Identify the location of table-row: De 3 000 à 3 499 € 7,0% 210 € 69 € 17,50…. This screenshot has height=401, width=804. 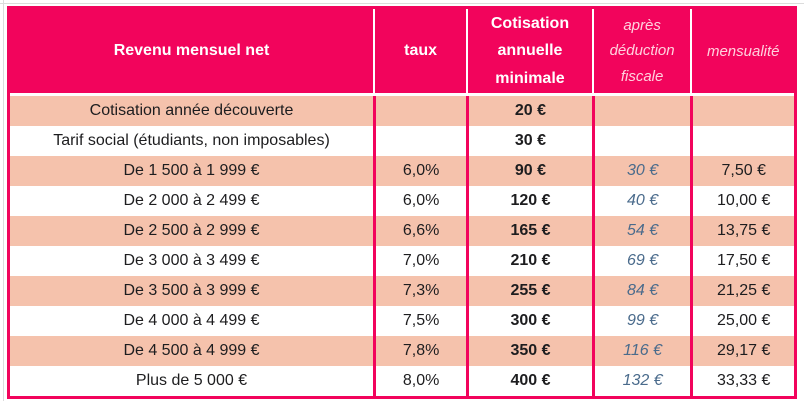
(402, 261).